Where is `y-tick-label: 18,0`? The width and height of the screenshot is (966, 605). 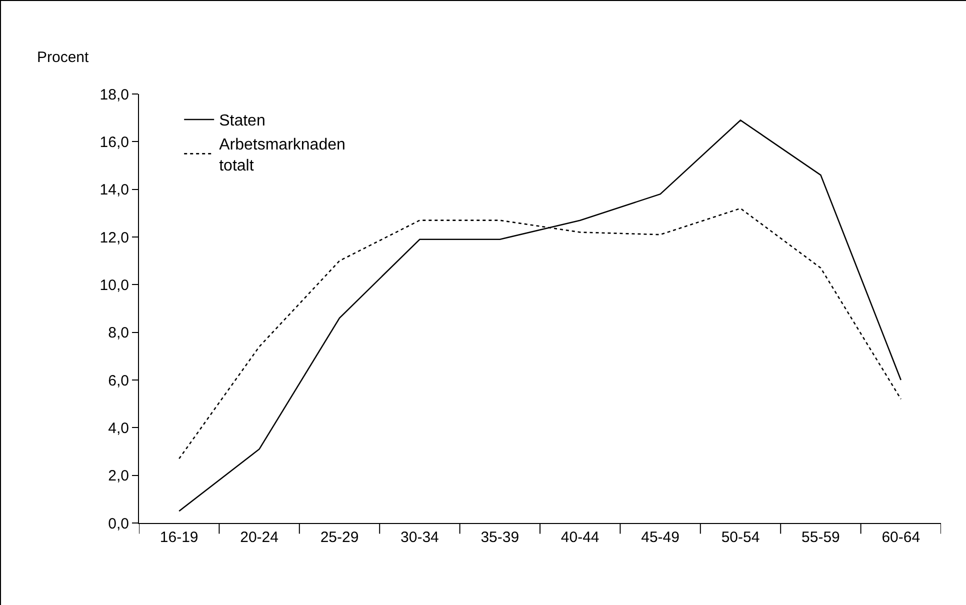
y-tick-label: 18,0 is located at coordinates (114, 95).